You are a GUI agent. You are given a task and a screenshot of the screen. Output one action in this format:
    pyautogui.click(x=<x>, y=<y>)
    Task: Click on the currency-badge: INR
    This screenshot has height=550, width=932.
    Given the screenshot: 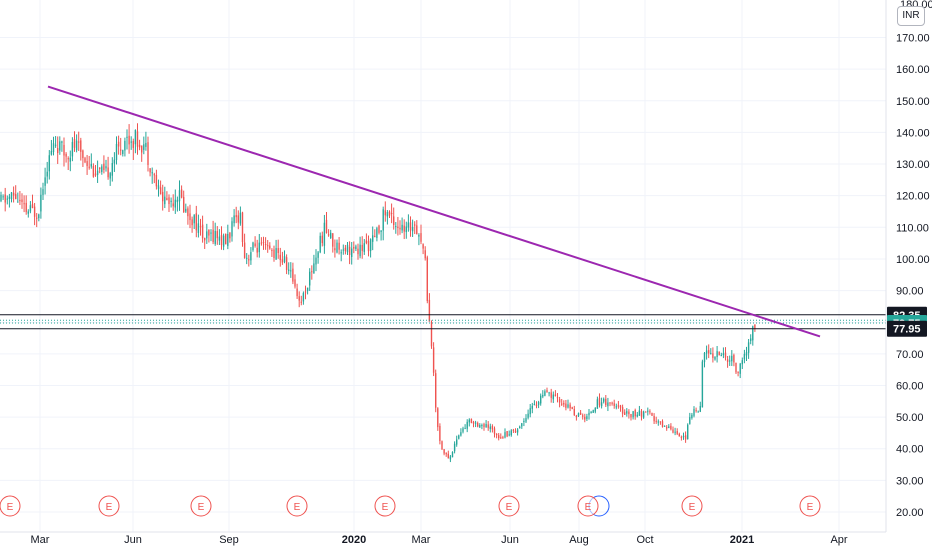 What is the action you would take?
    pyautogui.click(x=911, y=16)
    